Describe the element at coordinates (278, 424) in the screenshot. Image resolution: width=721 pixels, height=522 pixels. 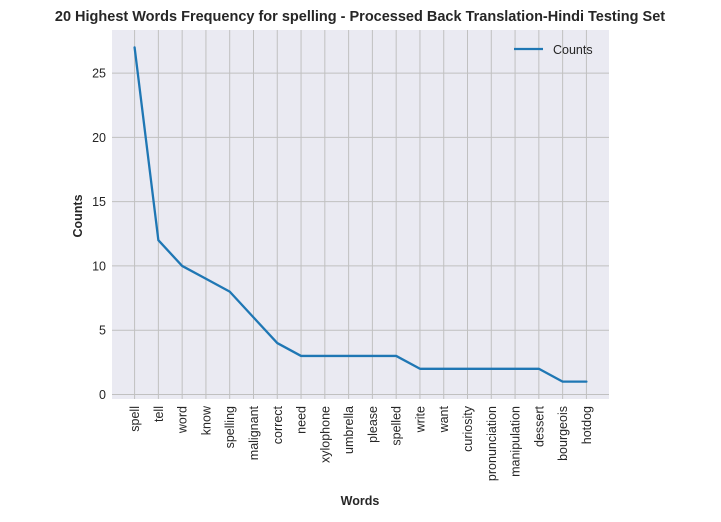
I see `x-tick-label: correct` at that location.